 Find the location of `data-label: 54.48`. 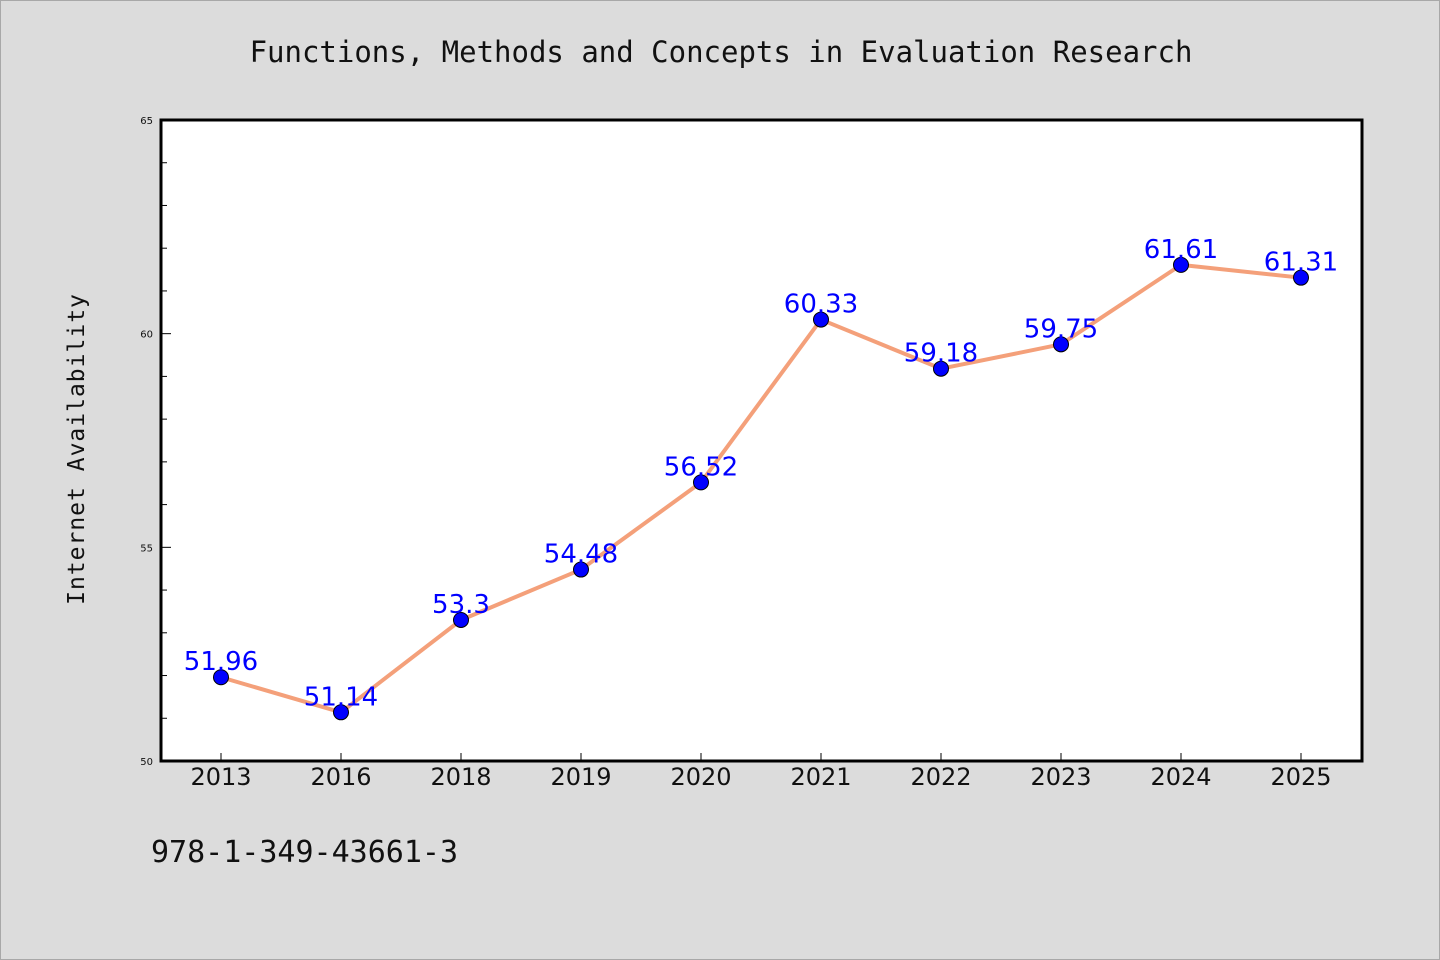

data-label: 54.48 is located at coordinates (581, 555).